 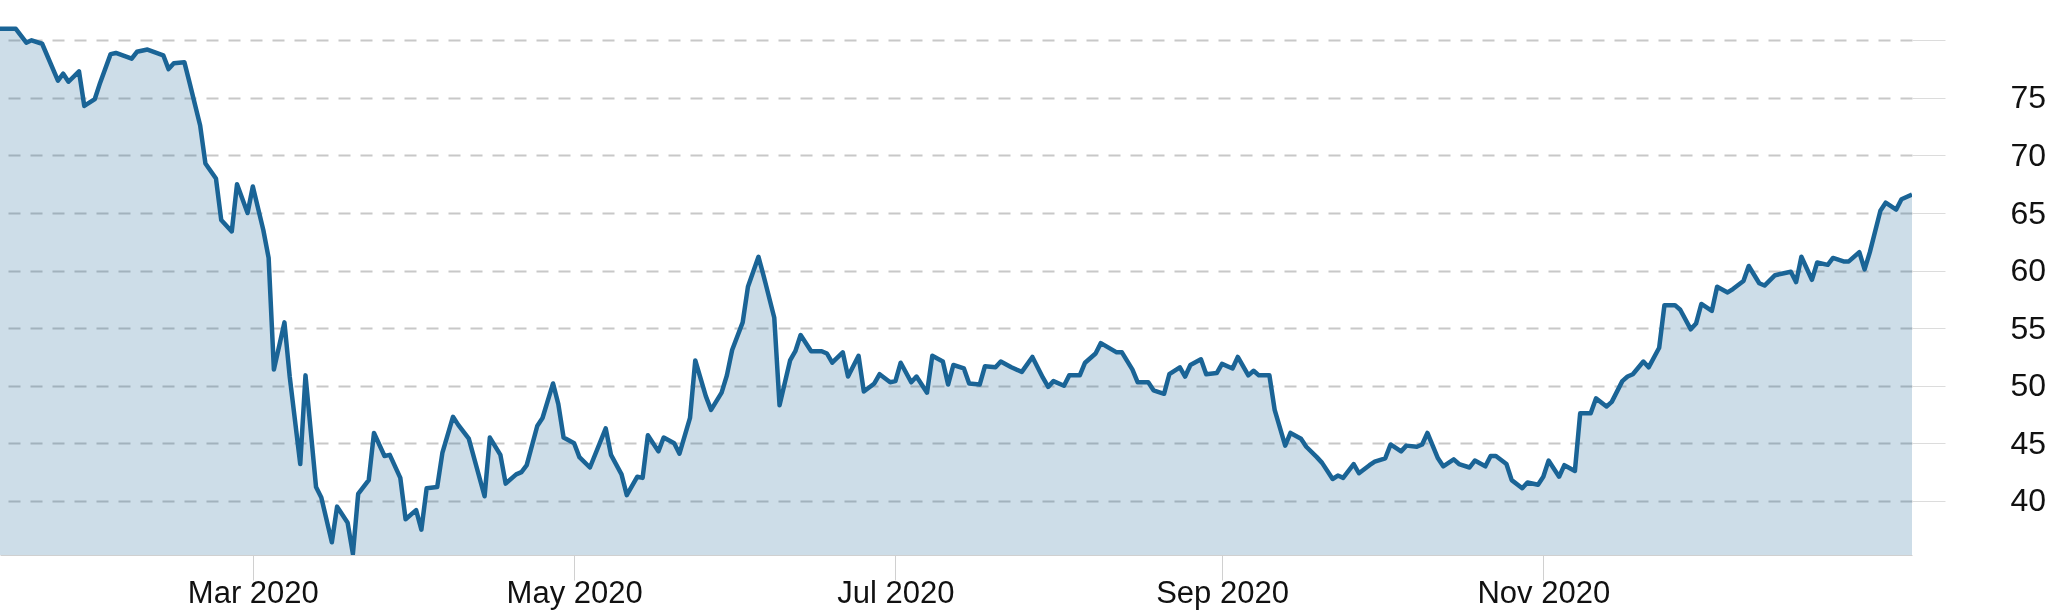 I want to click on y-tick-label: 45, so click(x=2028, y=442).